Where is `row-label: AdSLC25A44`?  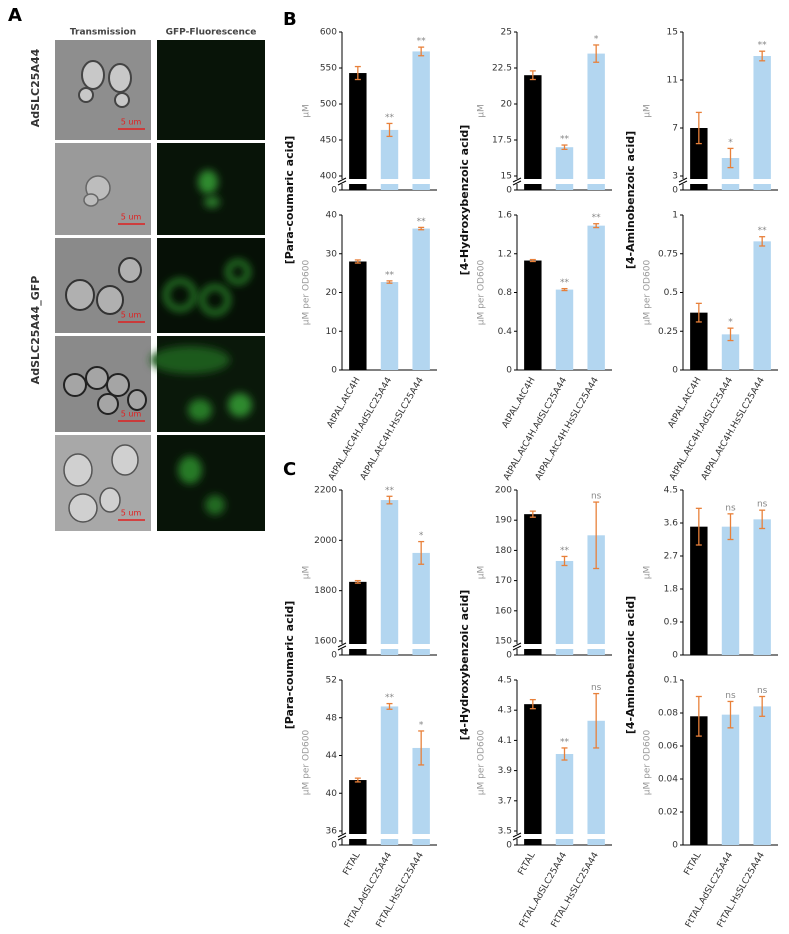
row-label: AdSLC25A44 is located at coordinates (35, 87).